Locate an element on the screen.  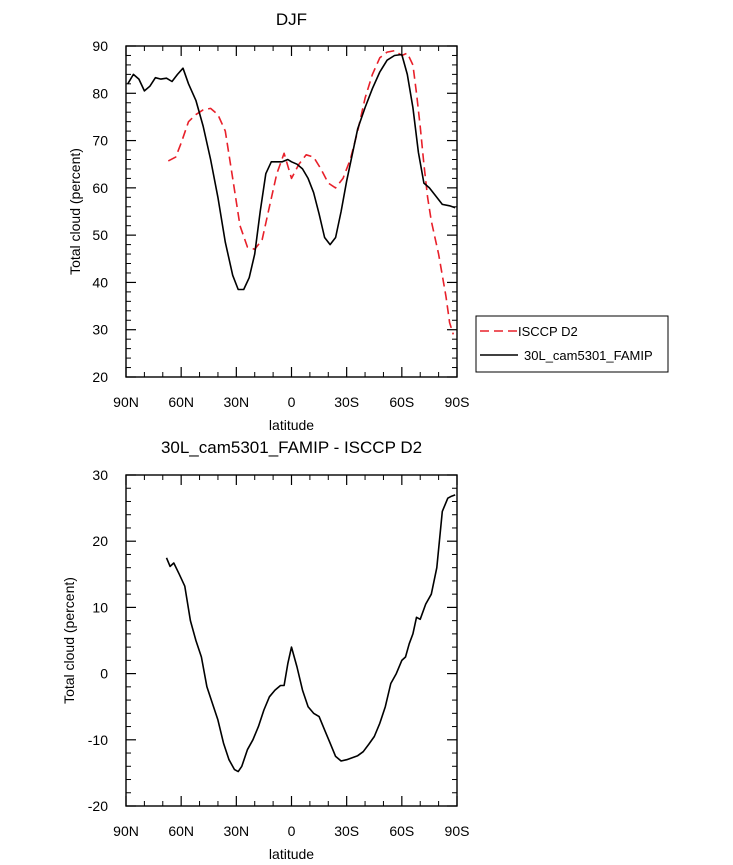
legend-box is located at coordinates (572, 344).